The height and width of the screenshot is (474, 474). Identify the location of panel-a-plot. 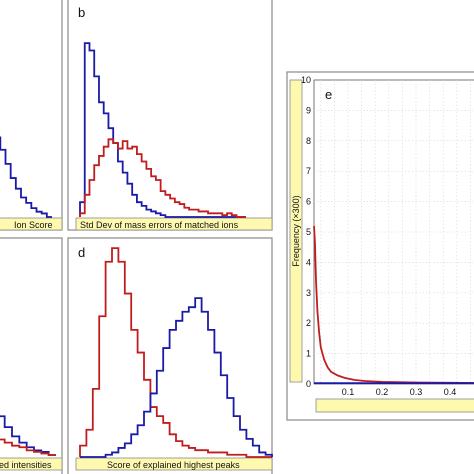
(26, 177).